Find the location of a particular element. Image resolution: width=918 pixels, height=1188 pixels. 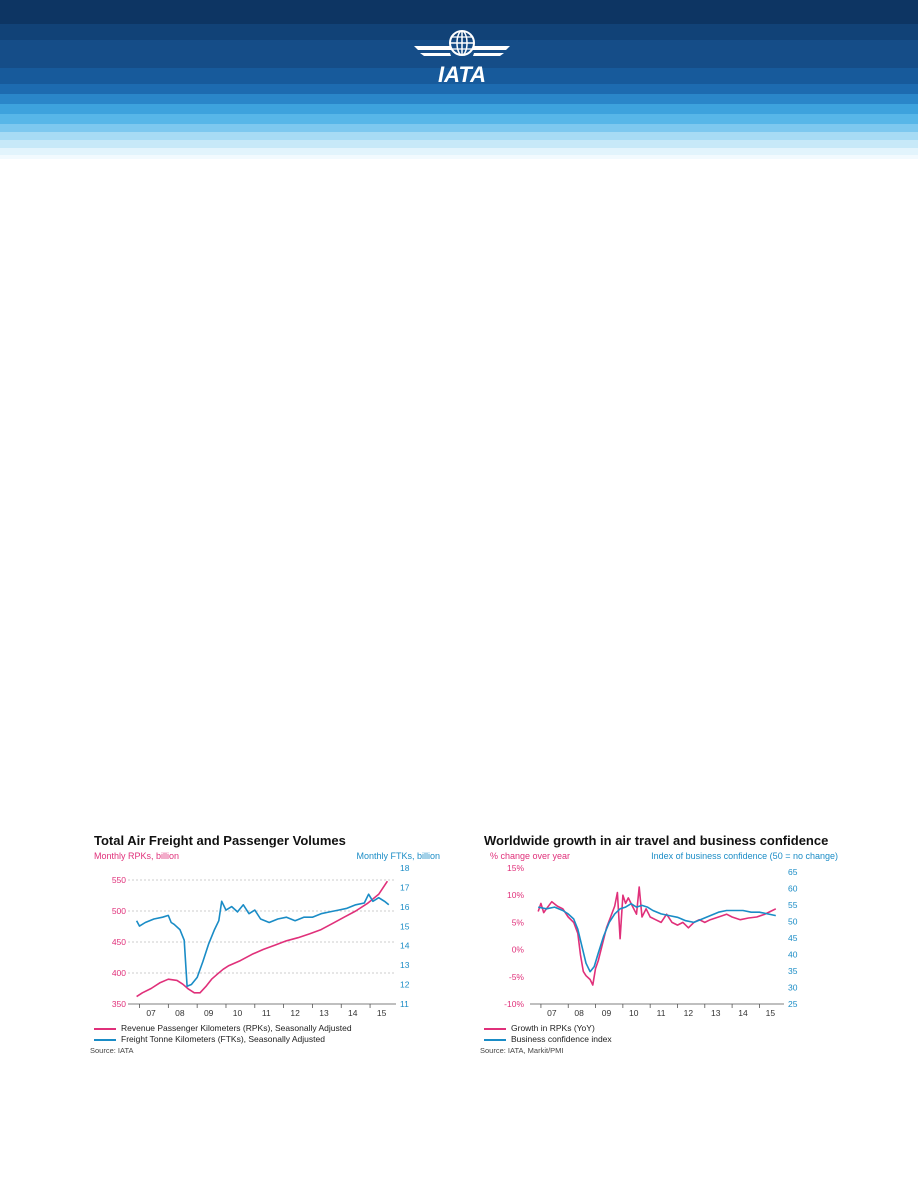

logo-text: IATA is located at coordinates (462, 74).